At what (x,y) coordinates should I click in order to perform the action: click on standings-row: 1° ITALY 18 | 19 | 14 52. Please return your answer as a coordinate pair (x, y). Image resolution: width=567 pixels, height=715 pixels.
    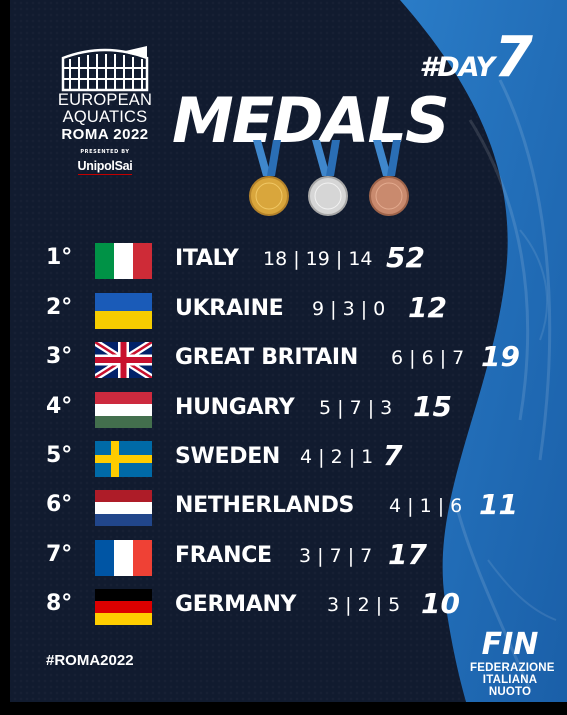
    Looking at the image, I should click on (283, 262).